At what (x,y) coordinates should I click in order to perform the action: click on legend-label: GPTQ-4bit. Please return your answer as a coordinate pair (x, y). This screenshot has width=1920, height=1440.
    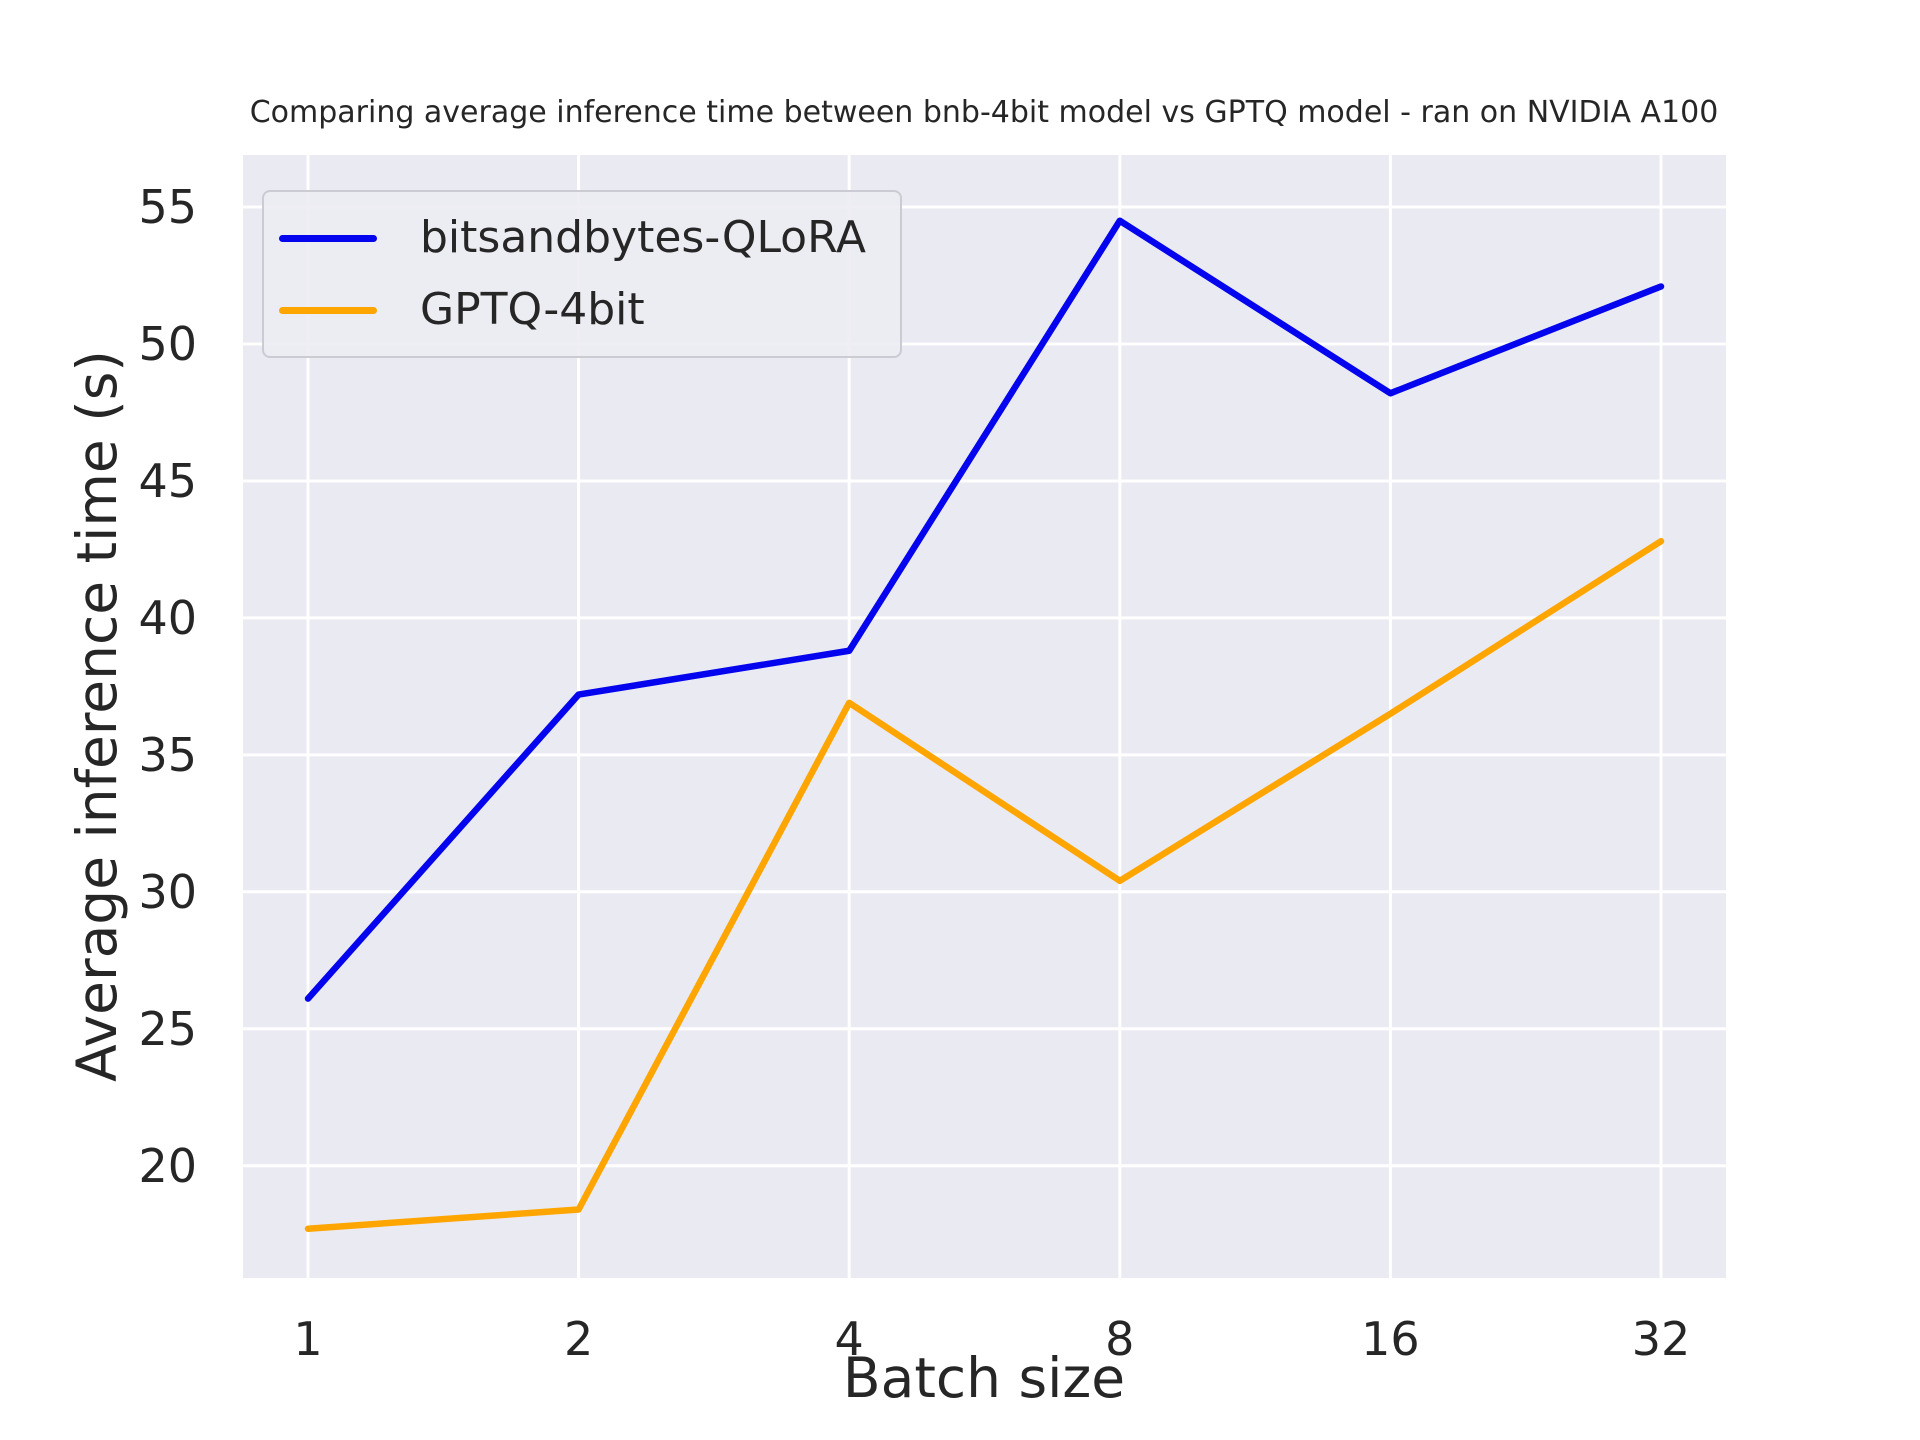
    Looking at the image, I should click on (532, 309).